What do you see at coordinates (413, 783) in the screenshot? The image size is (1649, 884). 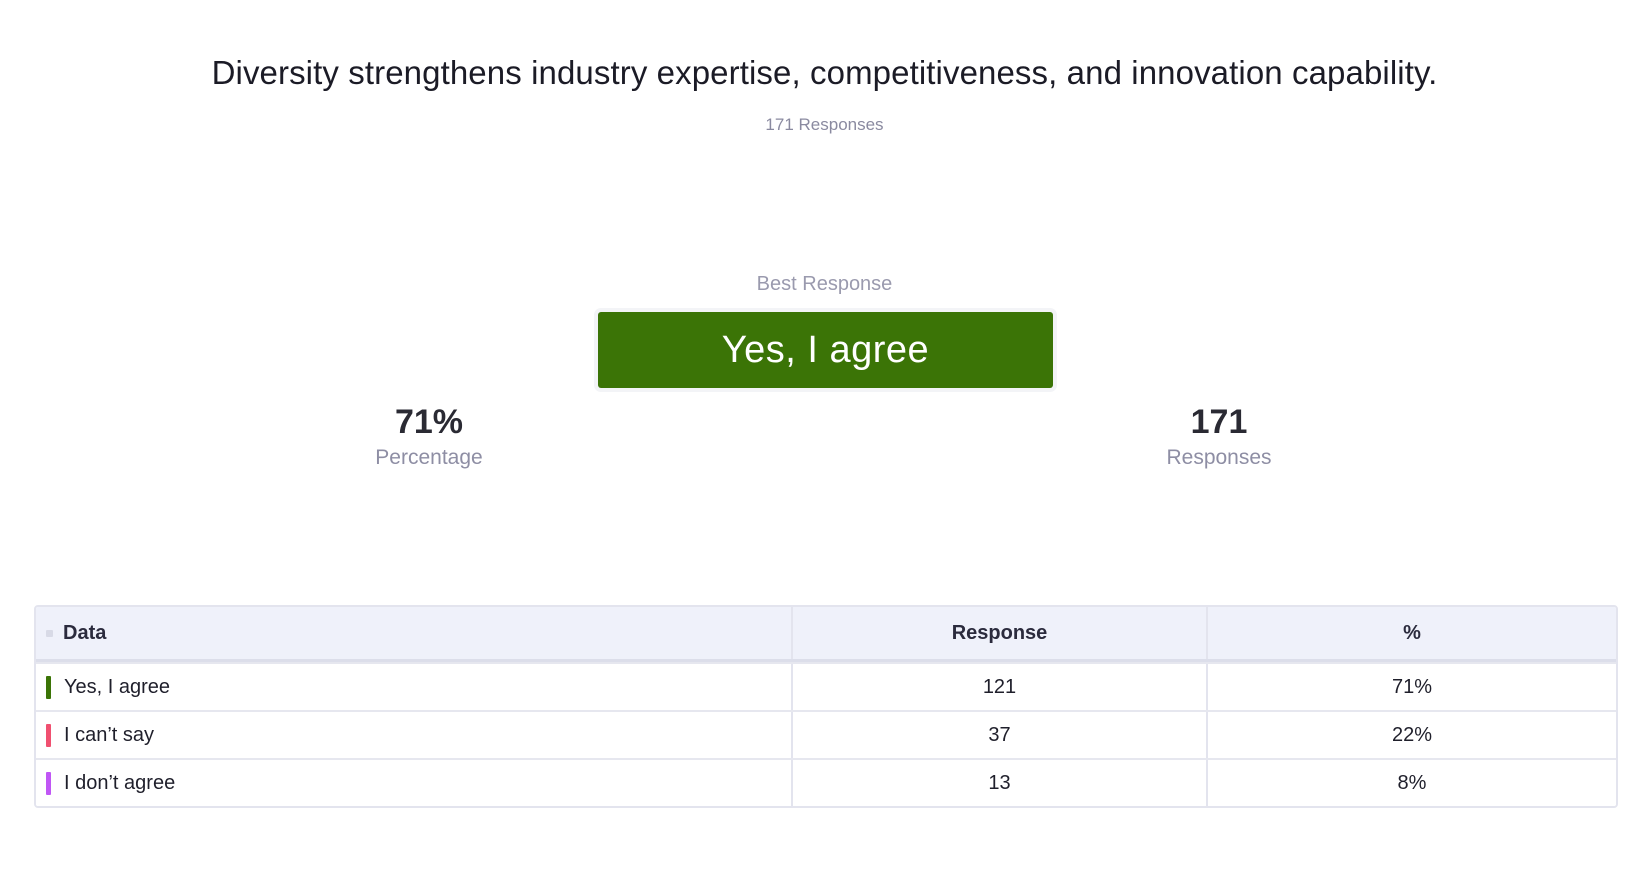 I see `row-label-cell: I don’t agree` at bounding box center [413, 783].